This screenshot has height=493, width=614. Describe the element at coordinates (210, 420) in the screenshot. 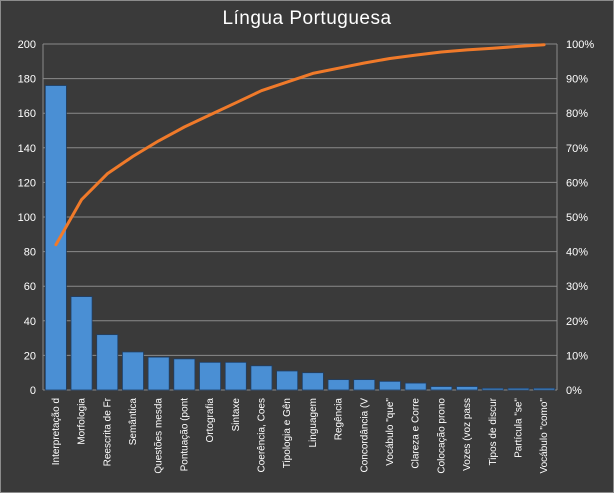

I see `x-tick-label: Ortografia` at that location.